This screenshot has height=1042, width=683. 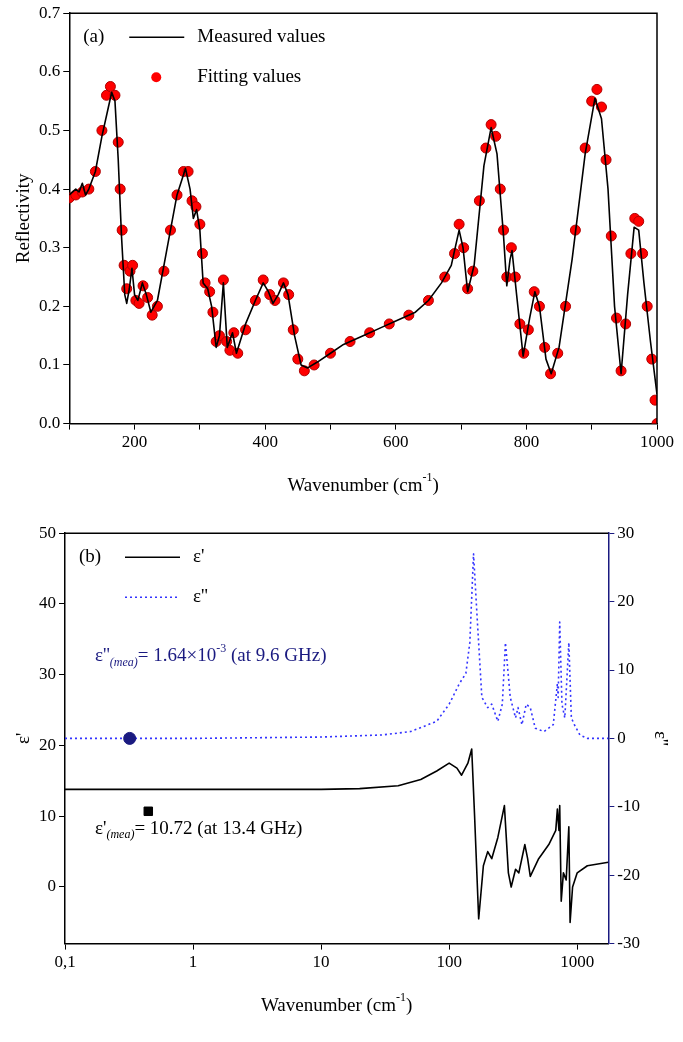 What do you see at coordinates (626, 601) in the screenshot?
I see `y2-tick-label: 20` at bounding box center [626, 601].